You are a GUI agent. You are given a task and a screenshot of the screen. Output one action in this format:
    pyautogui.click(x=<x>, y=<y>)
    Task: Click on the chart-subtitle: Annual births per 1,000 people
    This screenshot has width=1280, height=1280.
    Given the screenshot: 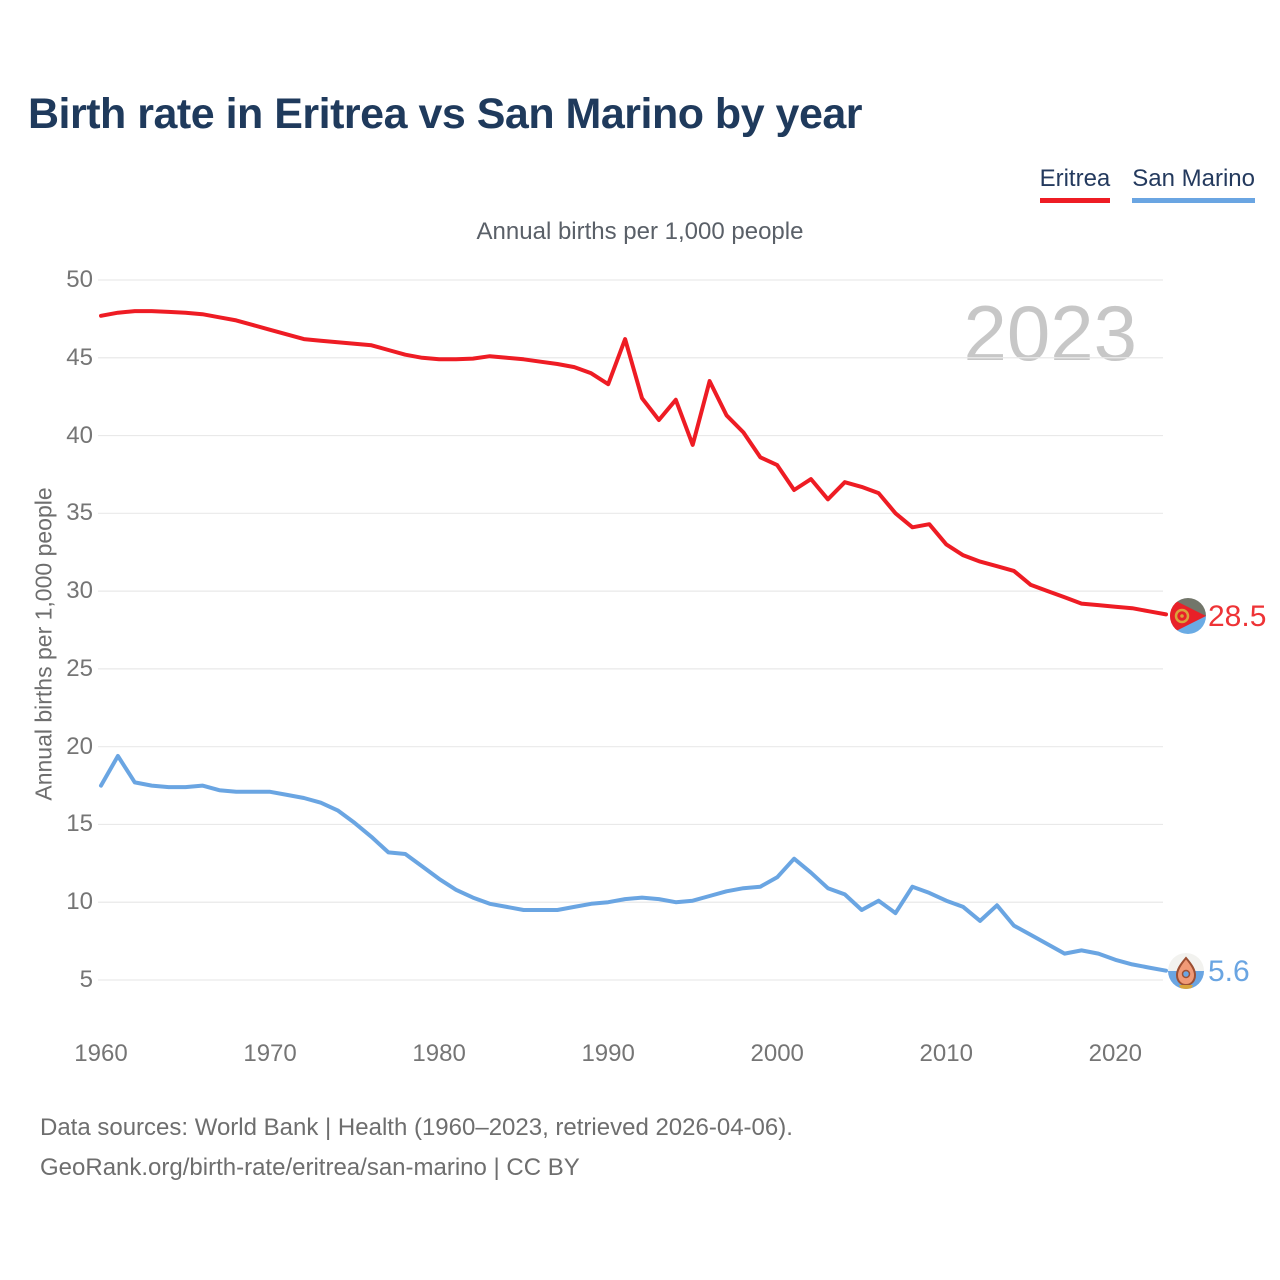 What is the action you would take?
    pyautogui.click(x=640, y=231)
    